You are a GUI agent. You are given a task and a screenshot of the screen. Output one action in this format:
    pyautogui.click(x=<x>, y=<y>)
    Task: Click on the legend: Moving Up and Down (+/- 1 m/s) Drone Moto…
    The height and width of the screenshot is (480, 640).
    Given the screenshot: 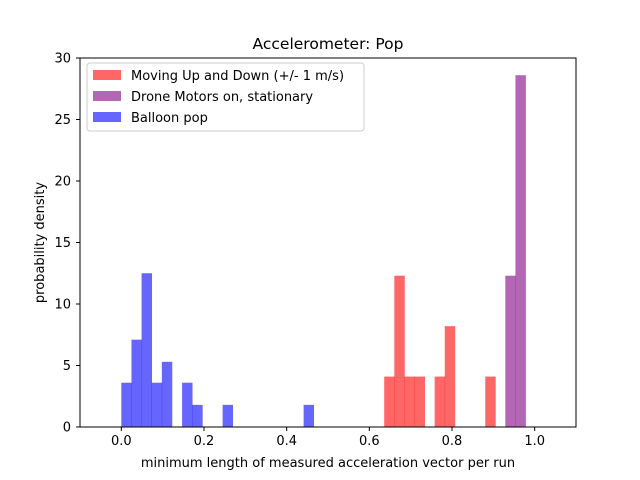 What is the action you would take?
    pyautogui.click(x=225, y=97)
    